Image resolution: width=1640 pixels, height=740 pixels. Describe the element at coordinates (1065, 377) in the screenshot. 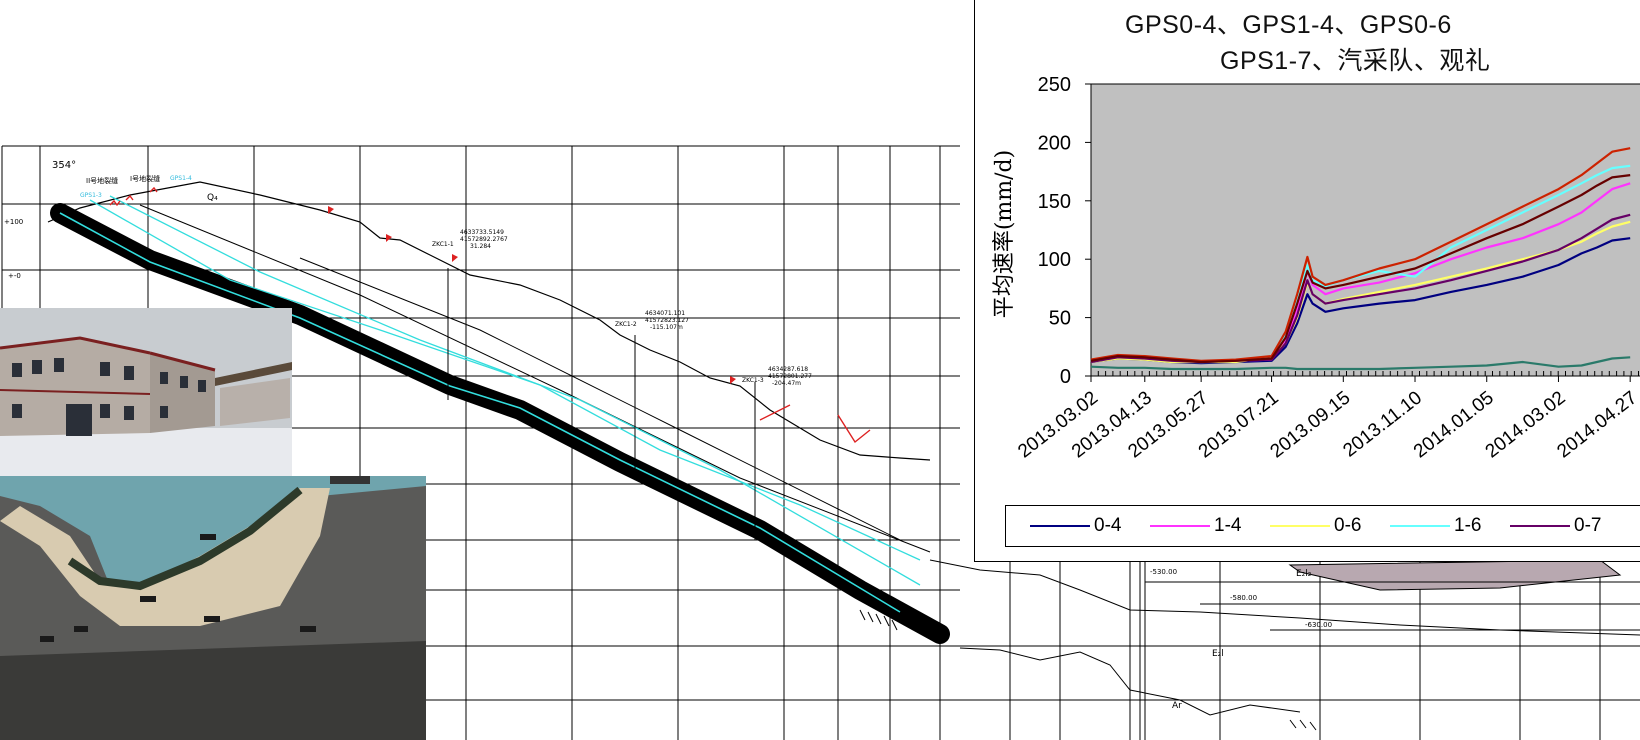

I see `y-tick-label: 0` at that location.